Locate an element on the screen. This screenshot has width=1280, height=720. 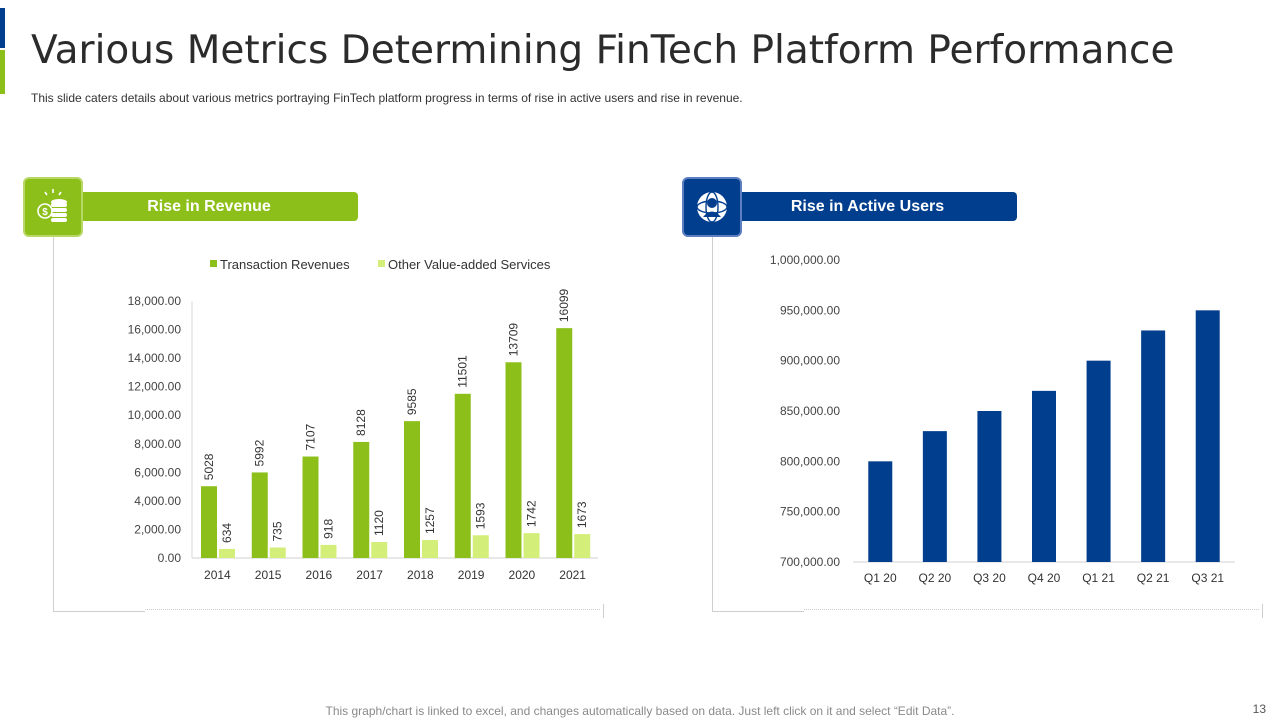
revenue-panel-bottom-line is located at coordinates (99, 611).